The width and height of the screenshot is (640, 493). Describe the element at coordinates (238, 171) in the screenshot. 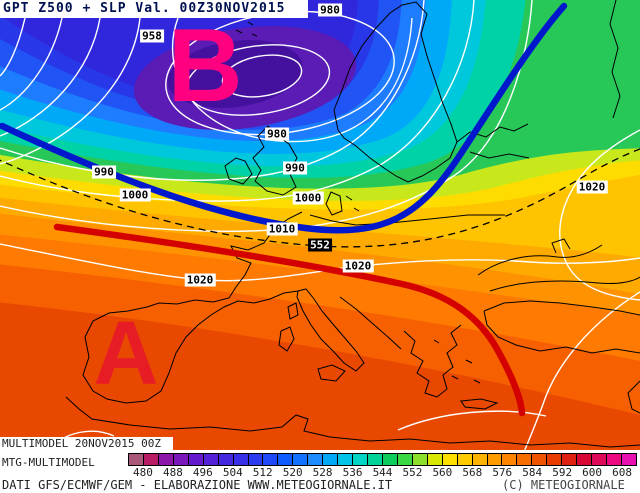

I see `coastline-ireland` at that location.